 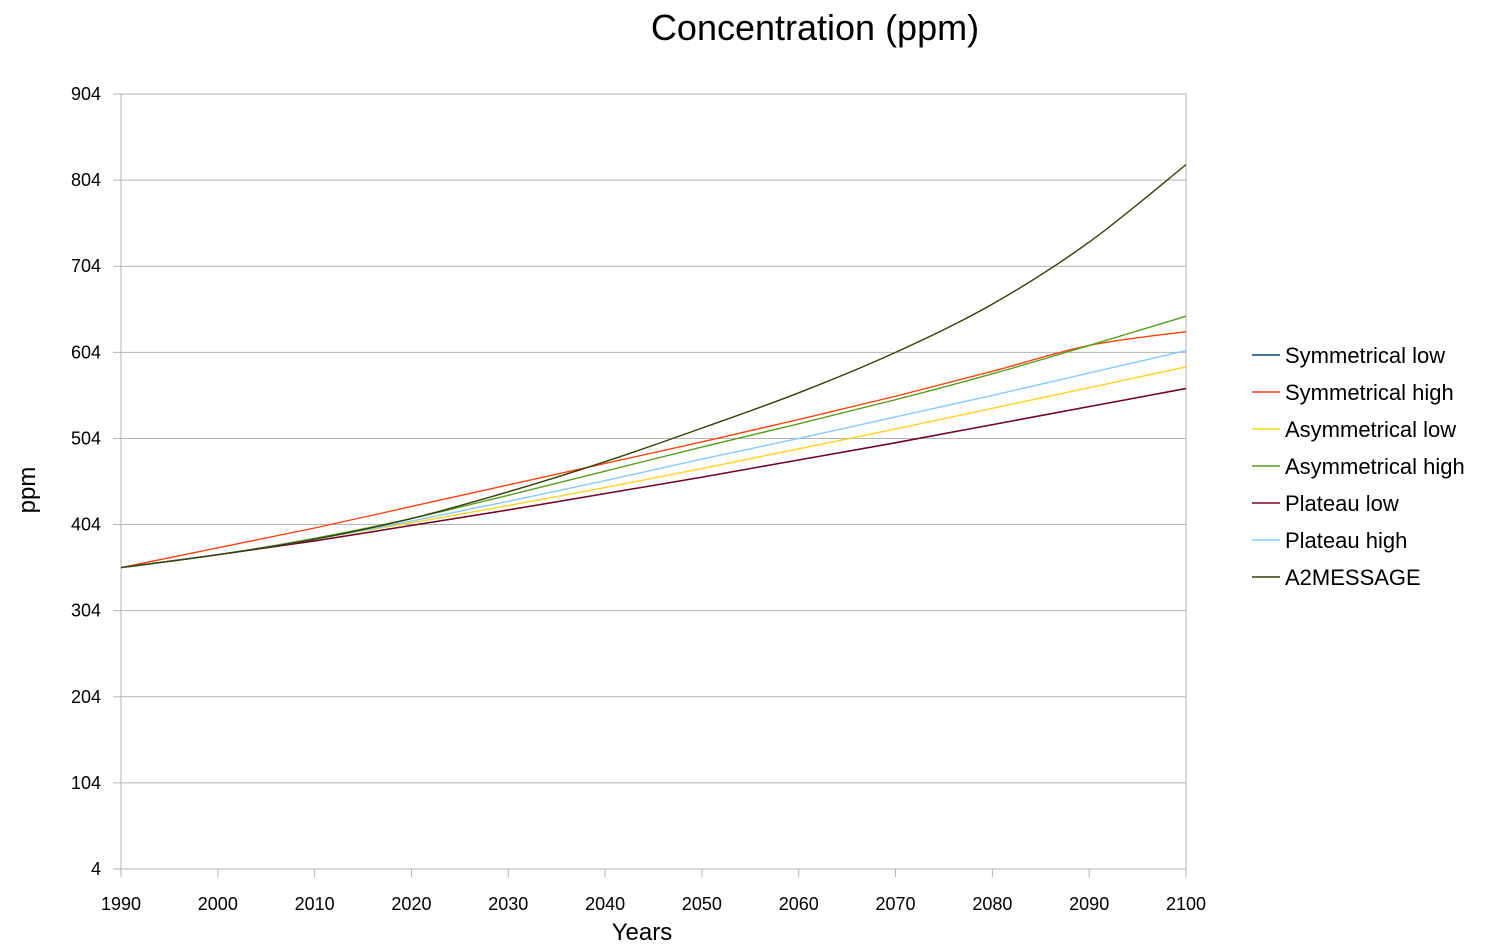 What do you see at coordinates (992, 904) in the screenshot?
I see `x-tick-label: 2080` at bounding box center [992, 904].